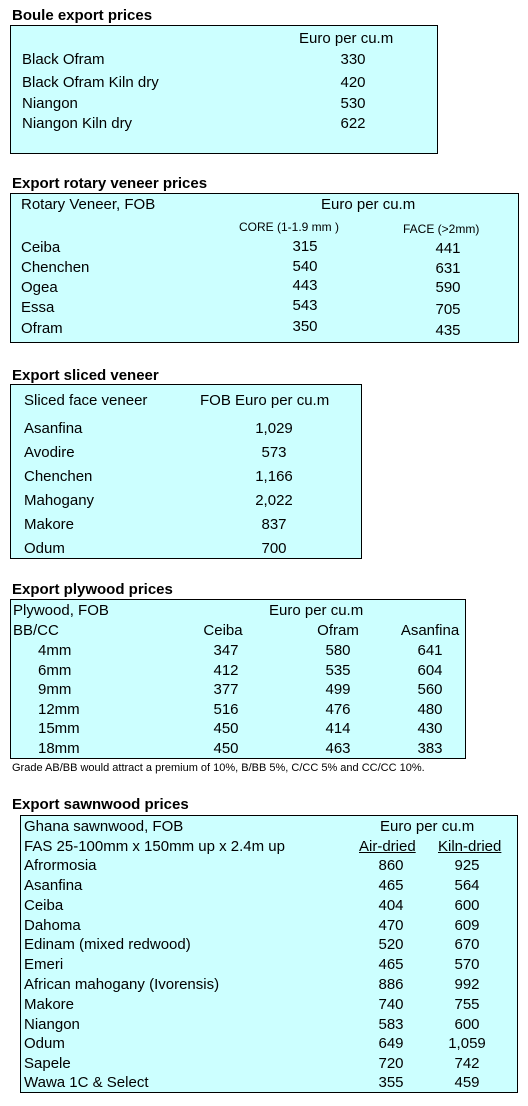  Describe the element at coordinates (44, 1043) in the screenshot. I see `sawn-row-name: Odum` at that location.